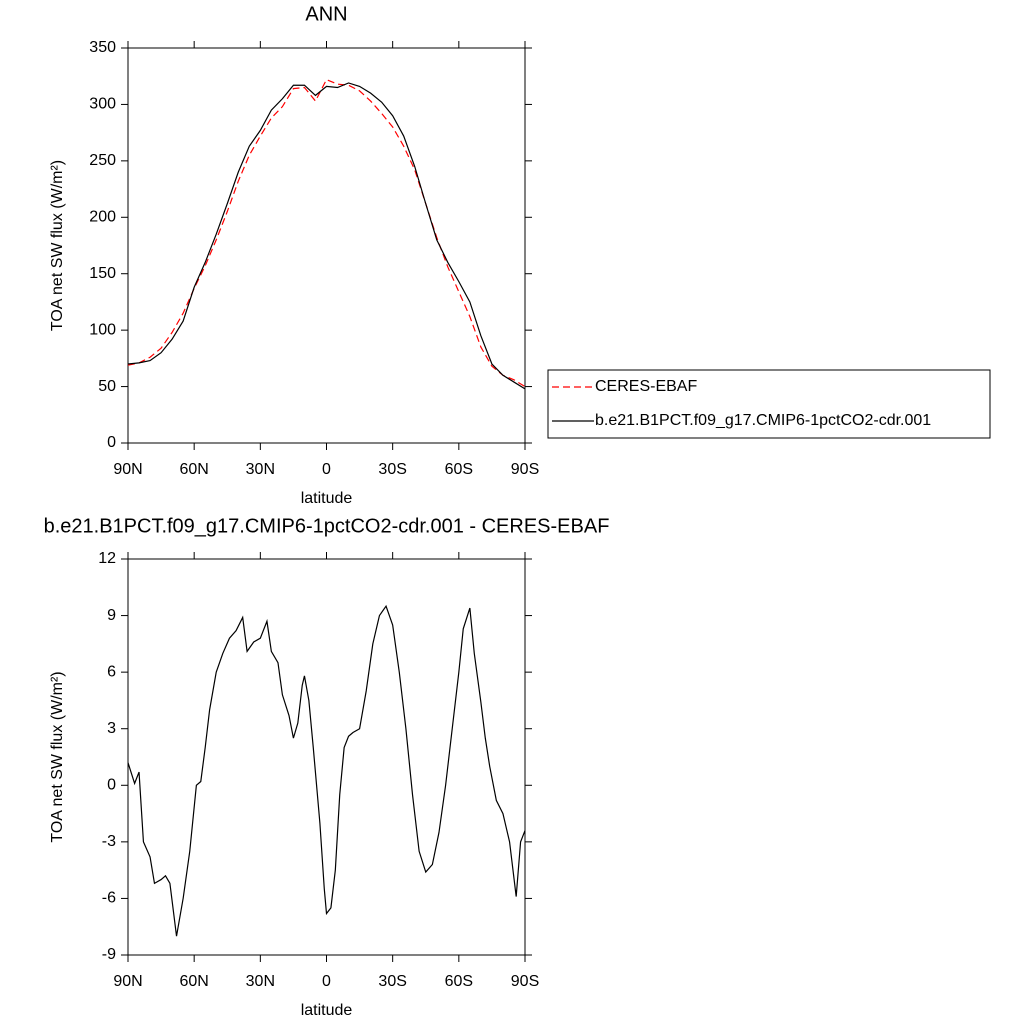 Image resolution: width=1024 pixels, height=1024 pixels. Describe the element at coordinates (111, 615) in the screenshot. I see `y-tick-label: 9` at that location.